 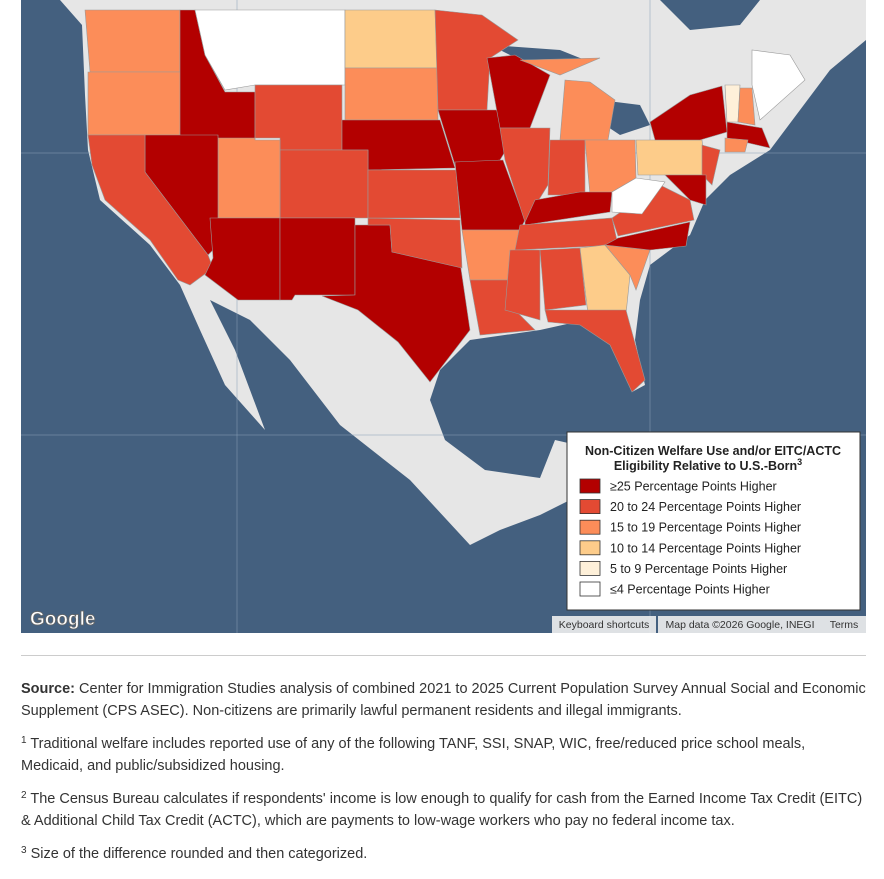 What do you see at coordinates (710, 15) in the screenshot?
I see `bay` at bounding box center [710, 15].